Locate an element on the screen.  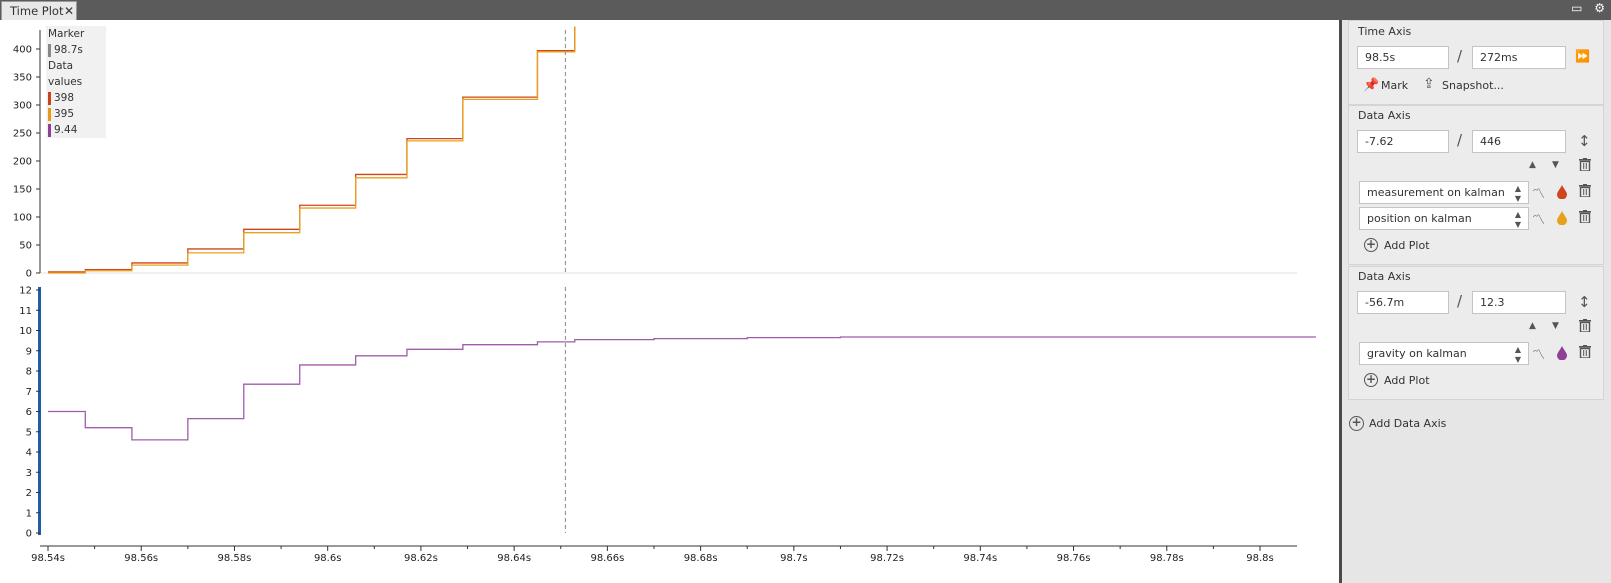
x-tick-label: 98.78s is located at coordinates (1167, 558).